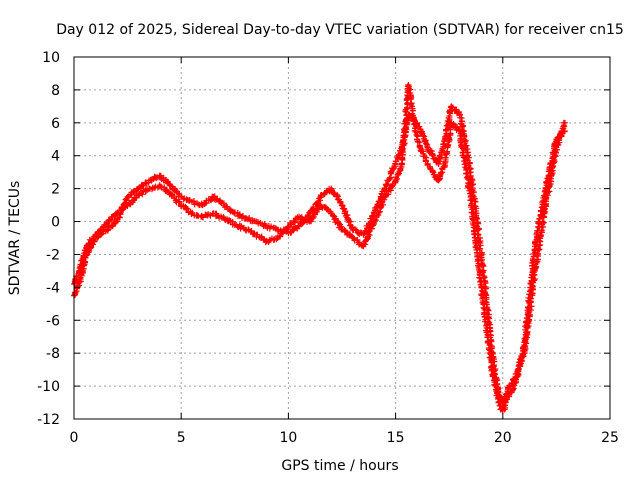 This screenshot has height=480, width=640. I want to click on y-tick-label: 0, so click(55, 223).